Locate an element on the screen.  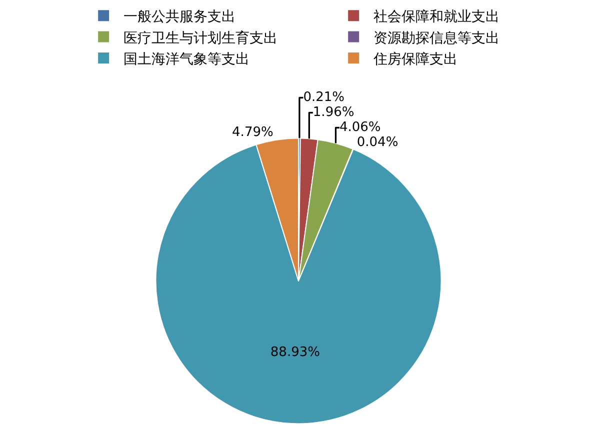
data-label: 0.04% is located at coordinates (377, 142).